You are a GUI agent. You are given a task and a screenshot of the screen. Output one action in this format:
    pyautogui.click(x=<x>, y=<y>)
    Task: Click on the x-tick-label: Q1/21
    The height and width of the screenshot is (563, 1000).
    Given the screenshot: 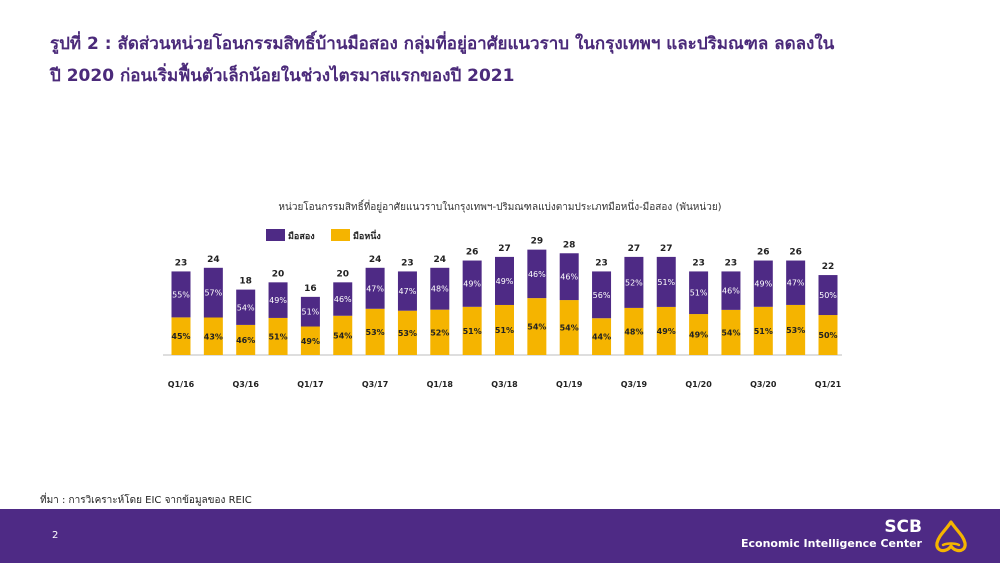 What is the action you would take?
    pyautogui.click(x=828, y=384)
    